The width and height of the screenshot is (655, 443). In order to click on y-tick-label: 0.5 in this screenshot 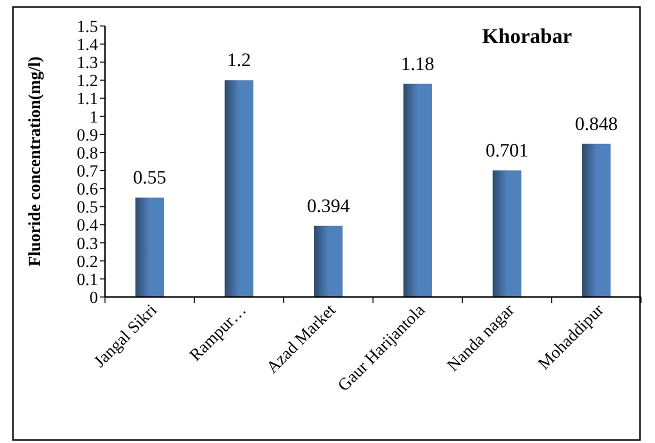, I will do `click(87, 207)`.